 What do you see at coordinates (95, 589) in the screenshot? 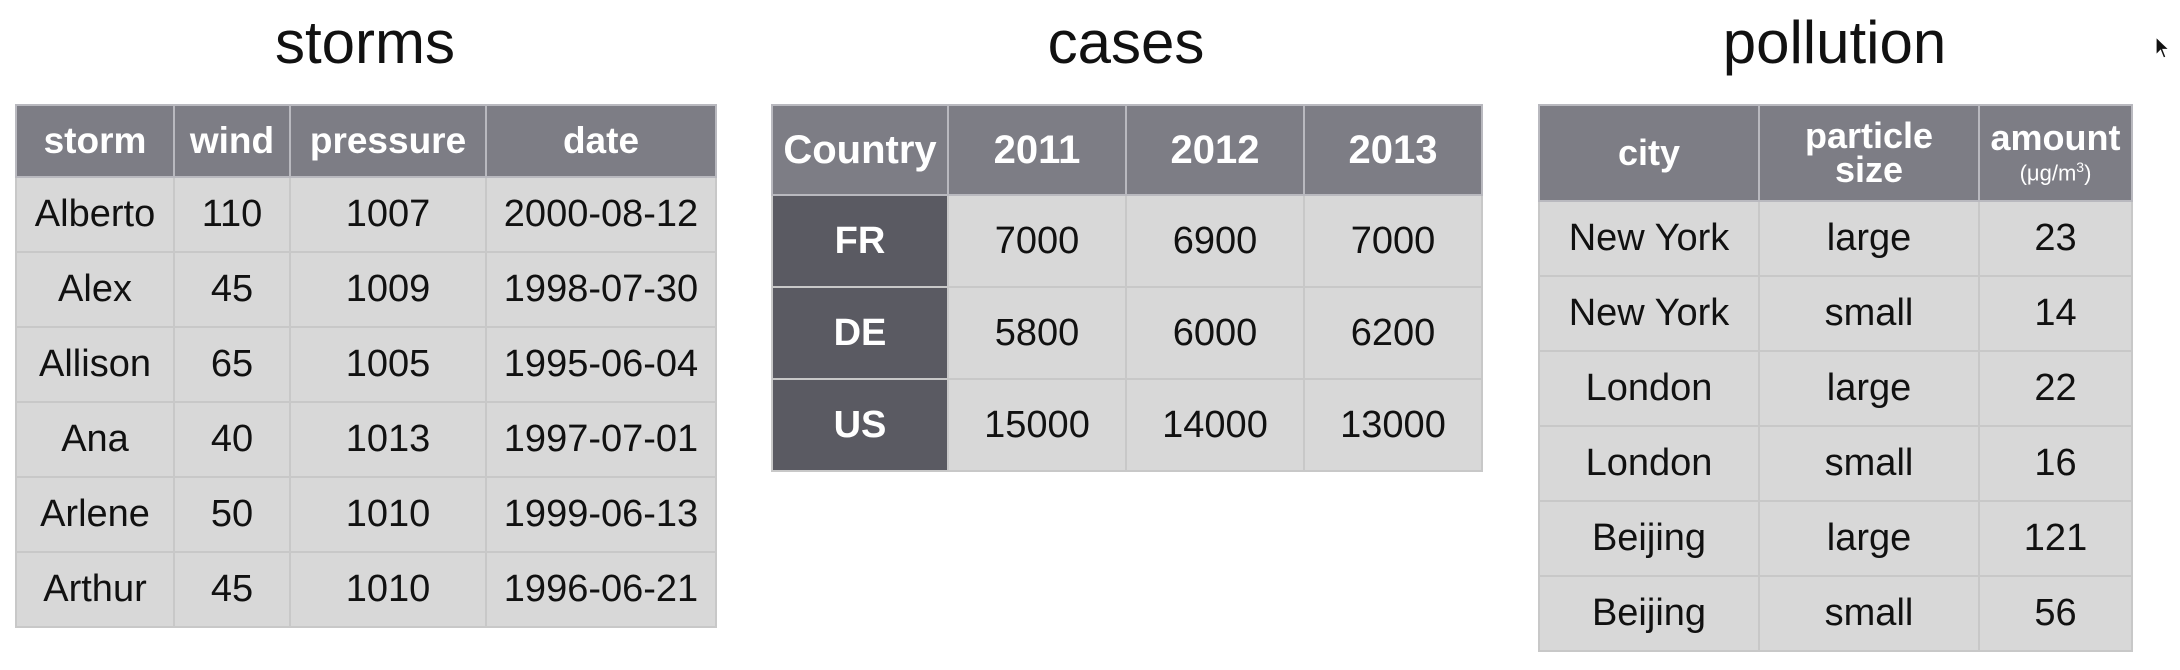
I see `storm-name-cell: Arthur` at bounding box center [95, 589].